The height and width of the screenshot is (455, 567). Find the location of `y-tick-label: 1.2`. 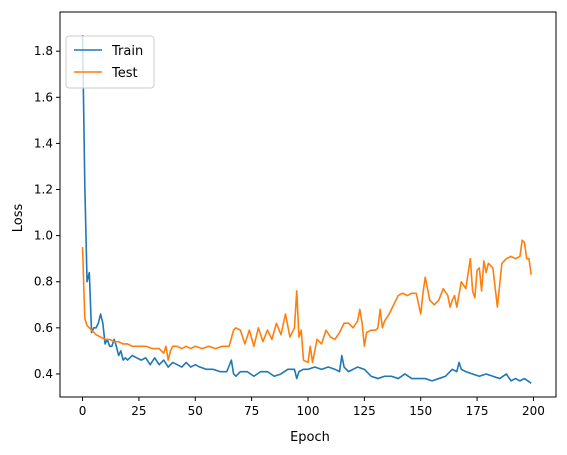

y-tick-label: 1.2 is located at coordinates (43, 190).